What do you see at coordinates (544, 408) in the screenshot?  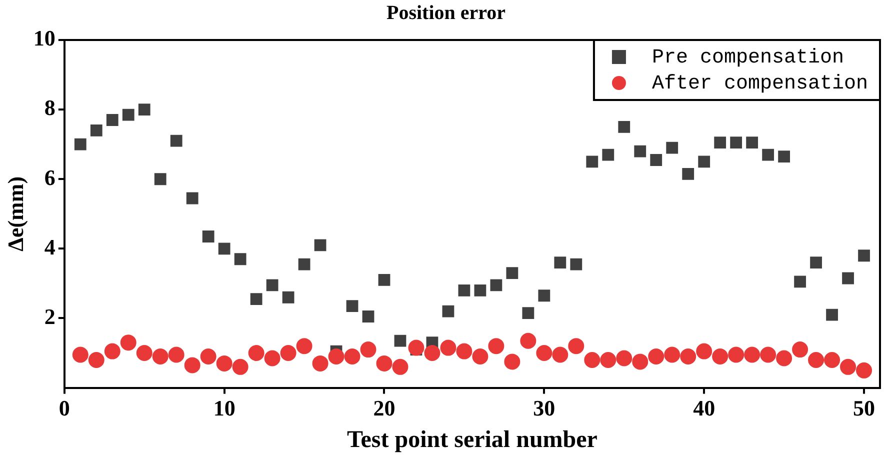 I see `x-tick-label: 30` at bounding box center [544, 408].